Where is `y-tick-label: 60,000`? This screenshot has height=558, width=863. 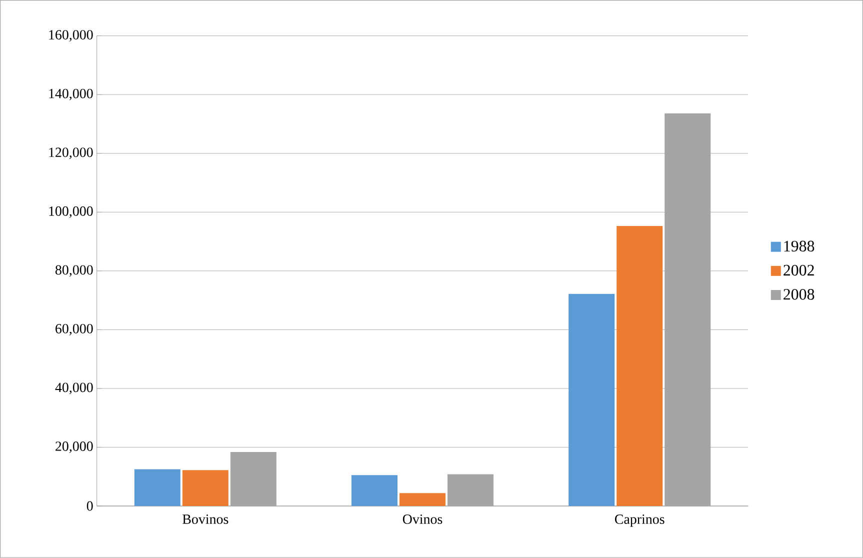
y-tick-label: 60,000 is located at coordinates (74, 330).